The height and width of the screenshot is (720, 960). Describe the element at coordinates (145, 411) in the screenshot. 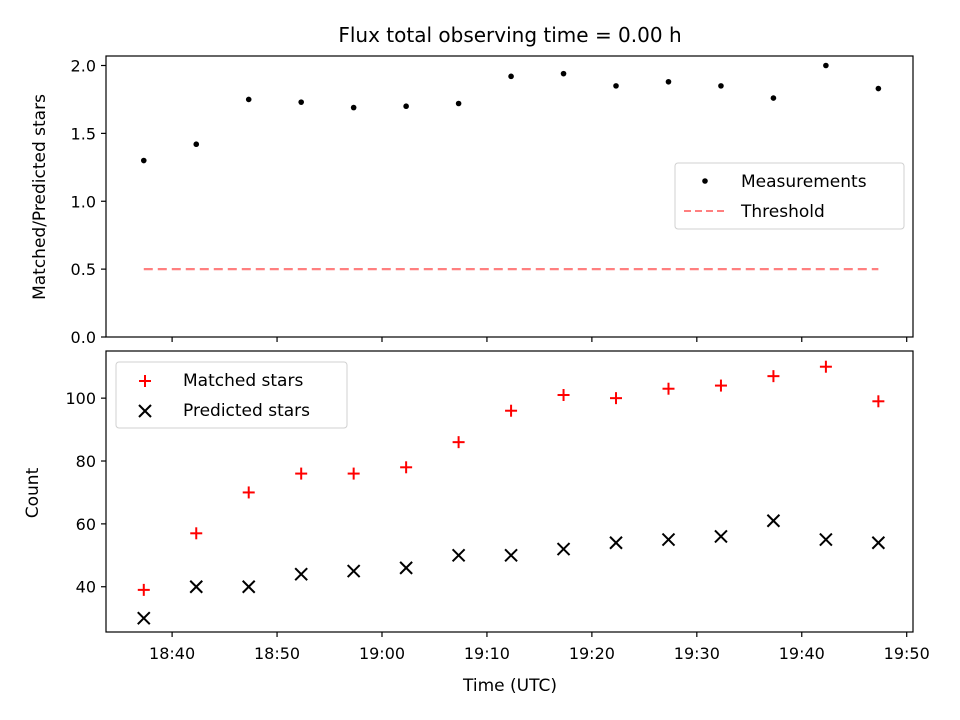

I see `legend-predicted-marker` at that location.